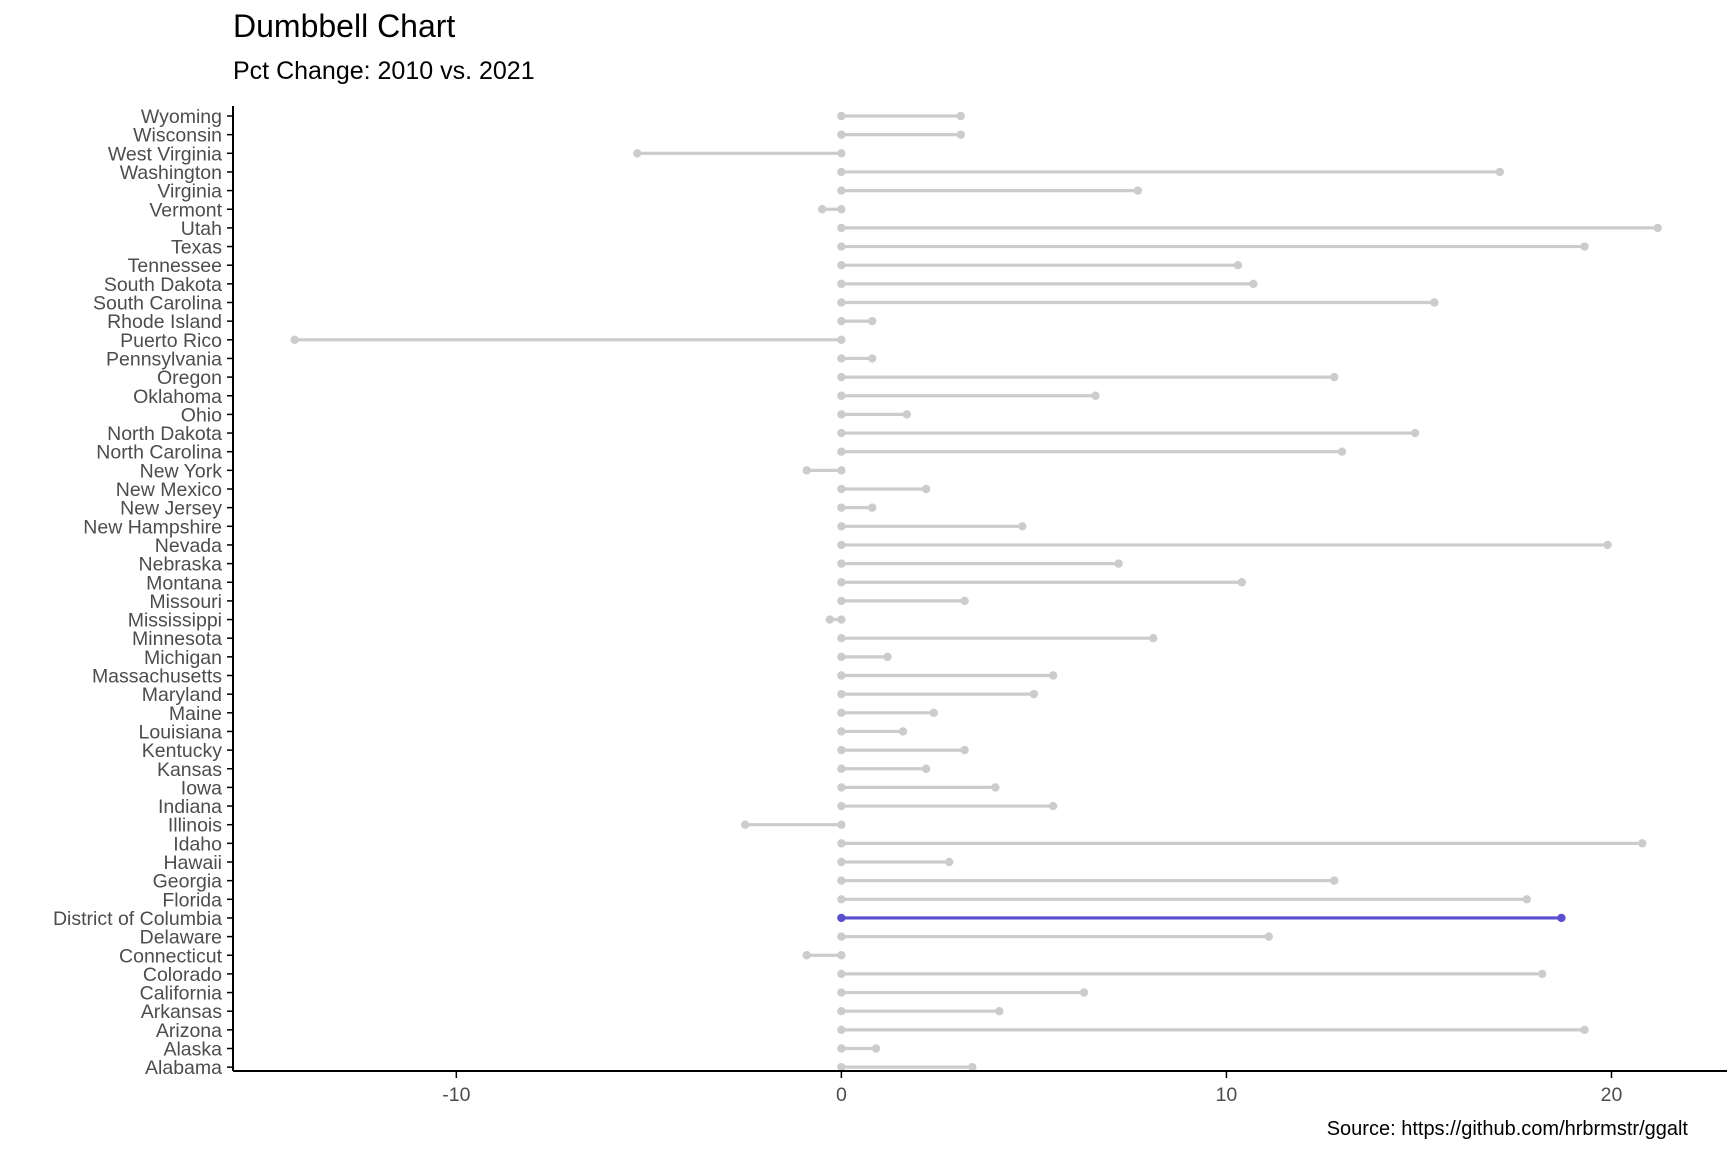  Describe the element at coordinates (164, 434) in the screenshot. I see `category-label: North Dakota` at that location.